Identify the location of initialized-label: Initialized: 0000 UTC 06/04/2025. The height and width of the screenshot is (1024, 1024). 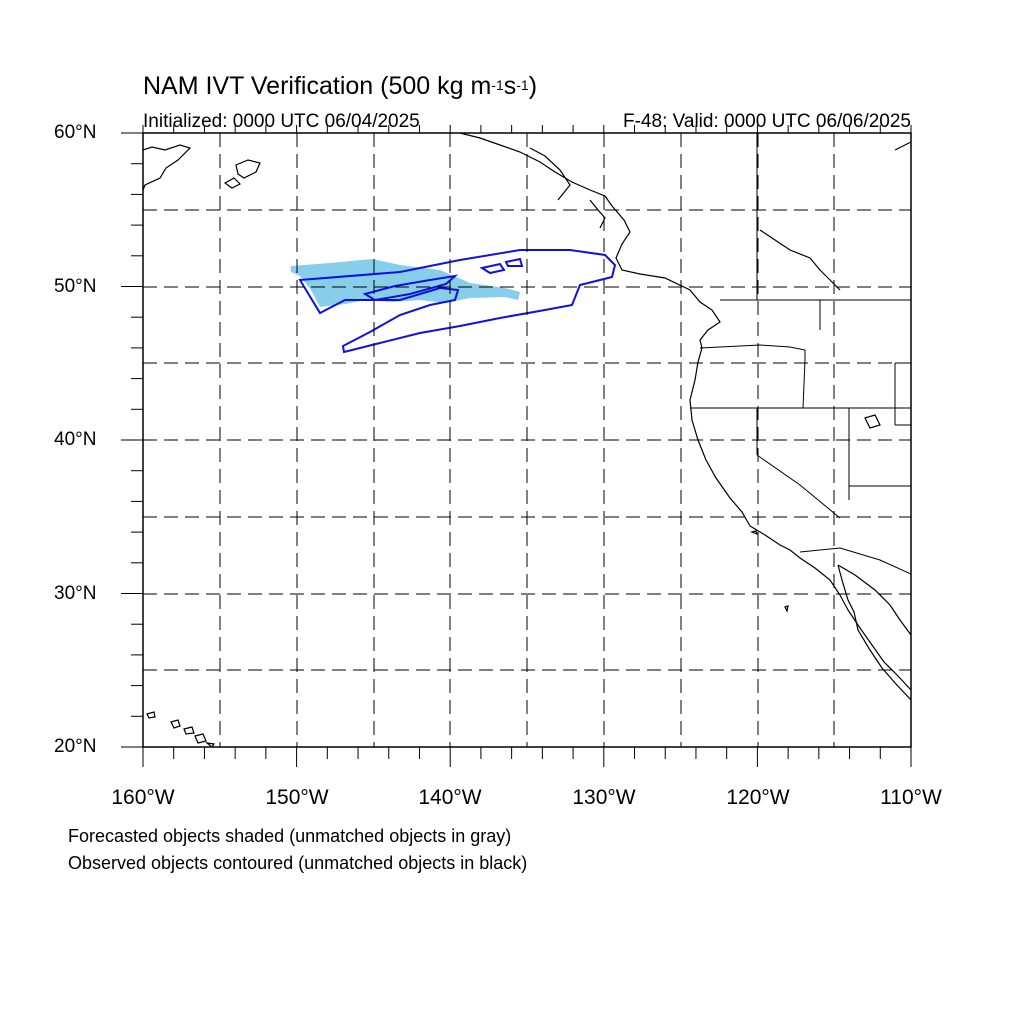
(281, 121).